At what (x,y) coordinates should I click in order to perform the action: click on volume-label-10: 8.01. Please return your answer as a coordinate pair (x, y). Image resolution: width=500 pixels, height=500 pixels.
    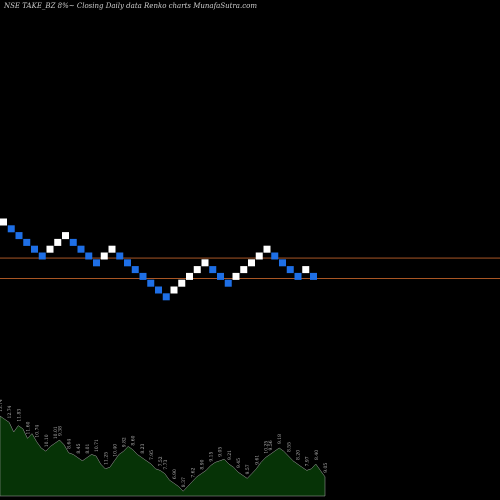
    Looking at the image, I should click on (88, 448).